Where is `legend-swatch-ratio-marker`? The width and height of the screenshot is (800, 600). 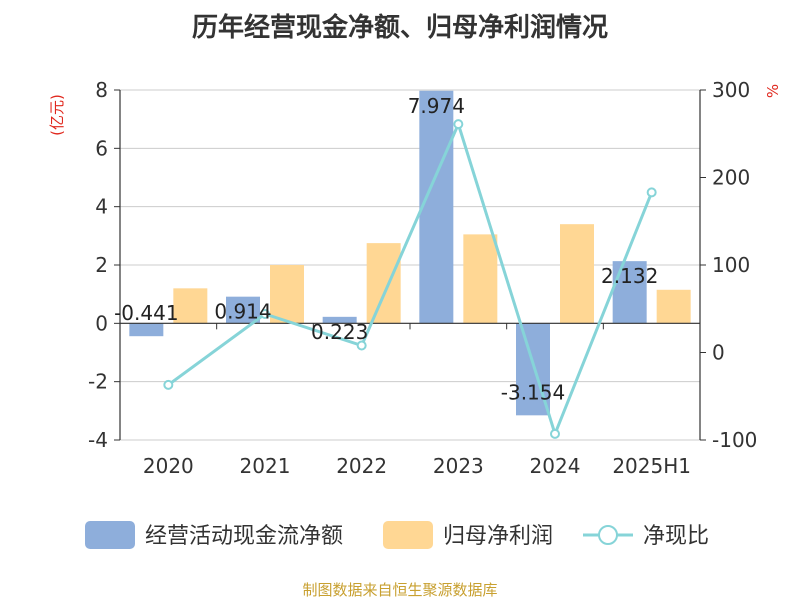
legend-swatch-ratio-marker is located at coordinates (608, 535).